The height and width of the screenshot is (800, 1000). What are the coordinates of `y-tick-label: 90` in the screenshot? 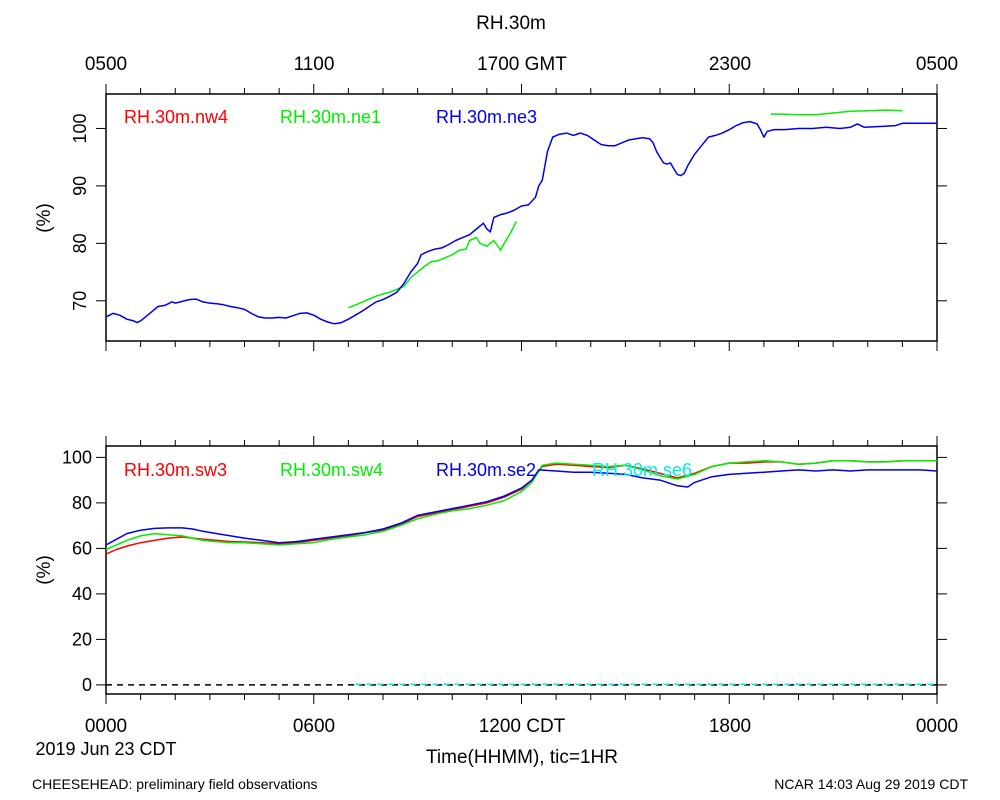 It's located at (80, 186).